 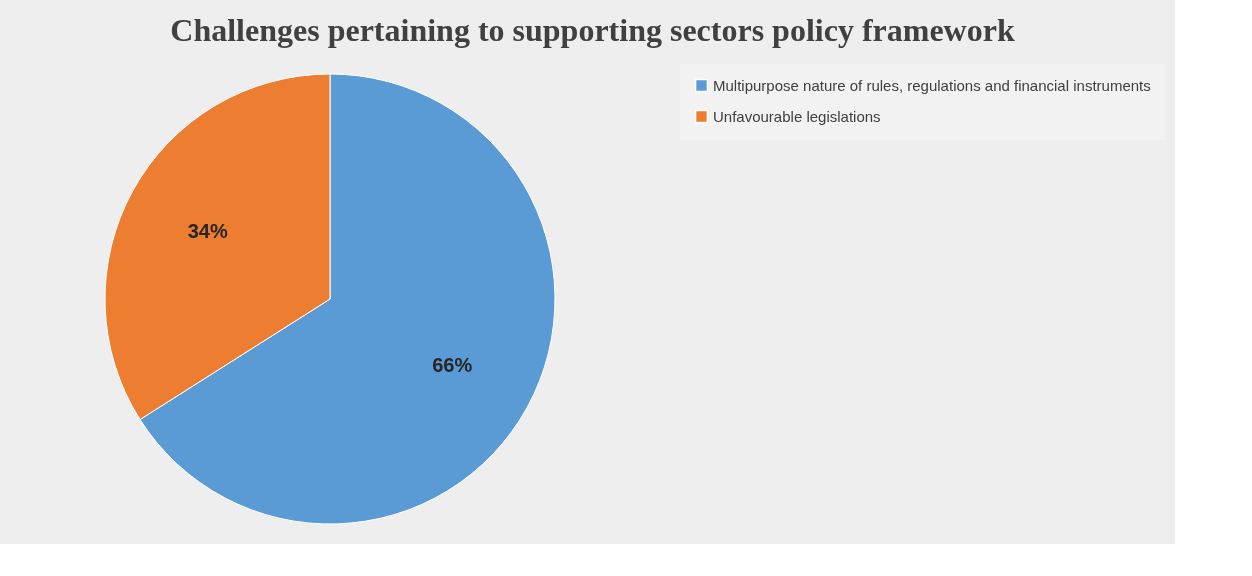 I want to click on legend-label: Unfavourable legislations, so click(x=797, y=116).